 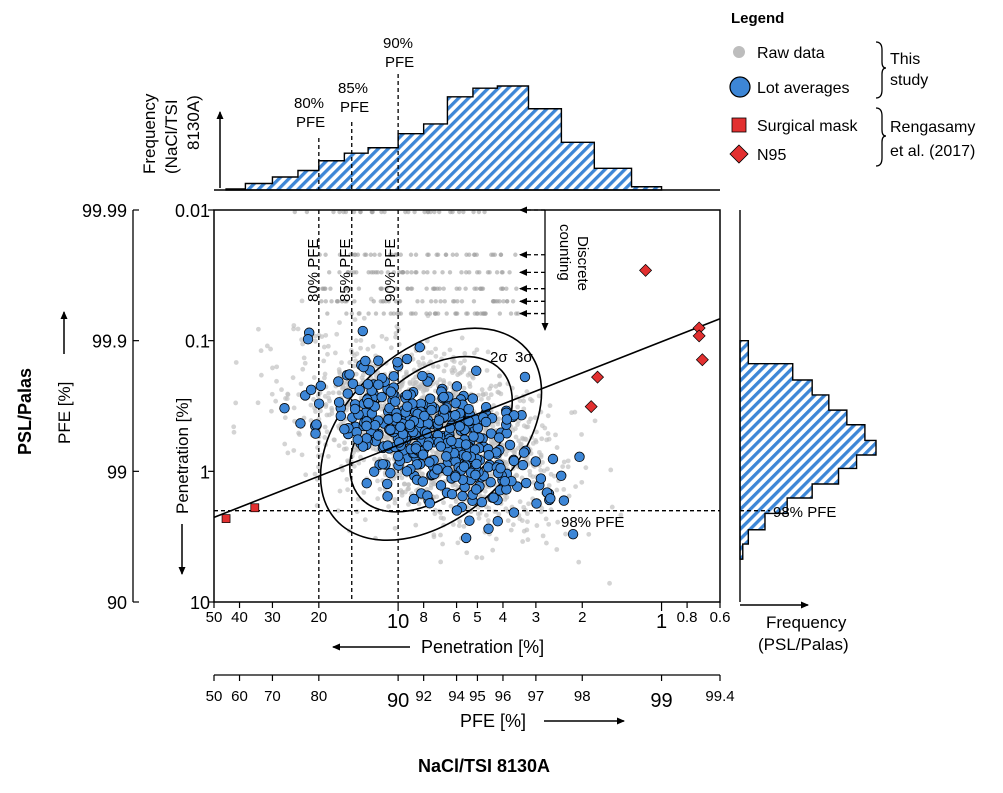 I want to click on this-study-1: This, so click(x=905, y=59).